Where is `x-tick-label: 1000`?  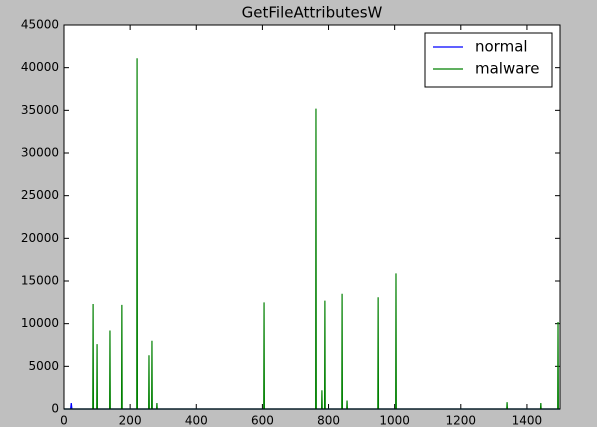 x-tick-label: 1000 is located at coordinates (394, 420).